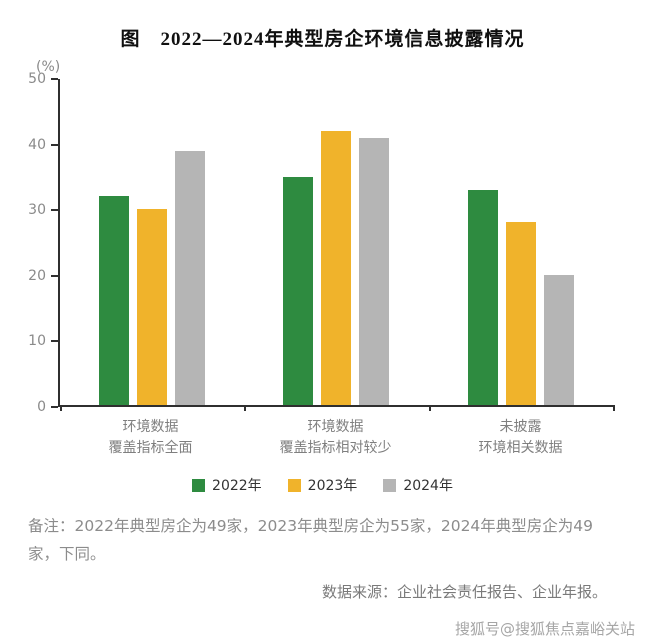 Image resolution: width=645 pixels, height=641 pixels. What do you see at coordinates (37, 79) in the screenshot?
I see `y-tick-label: 50` at bounding box center [37, 79].